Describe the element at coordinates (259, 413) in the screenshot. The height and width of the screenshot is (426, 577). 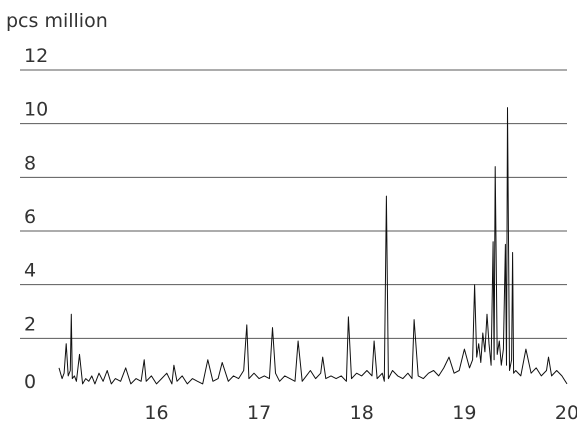
I see `x-tick-label: 17` at that location.